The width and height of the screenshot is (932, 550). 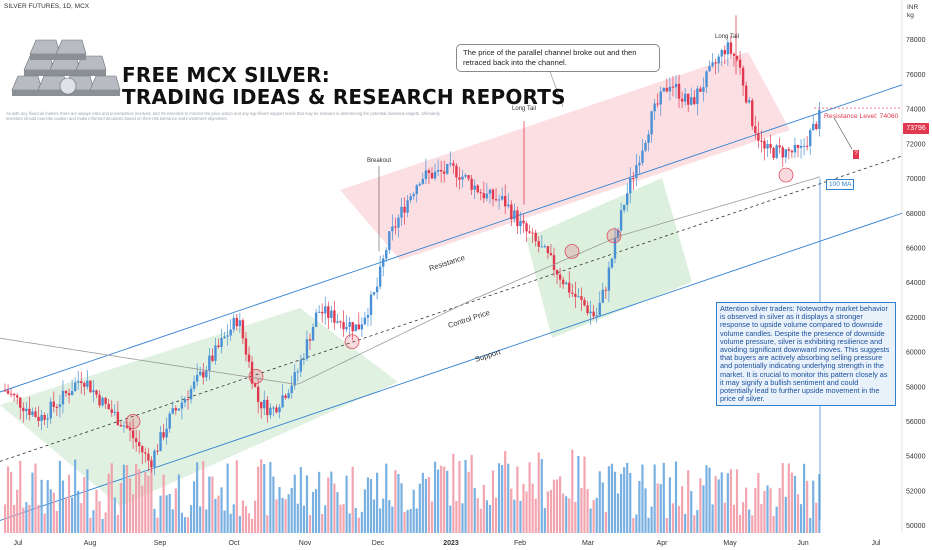 I want to click on y-tick-label: 54000, so click(x=916, y=457).